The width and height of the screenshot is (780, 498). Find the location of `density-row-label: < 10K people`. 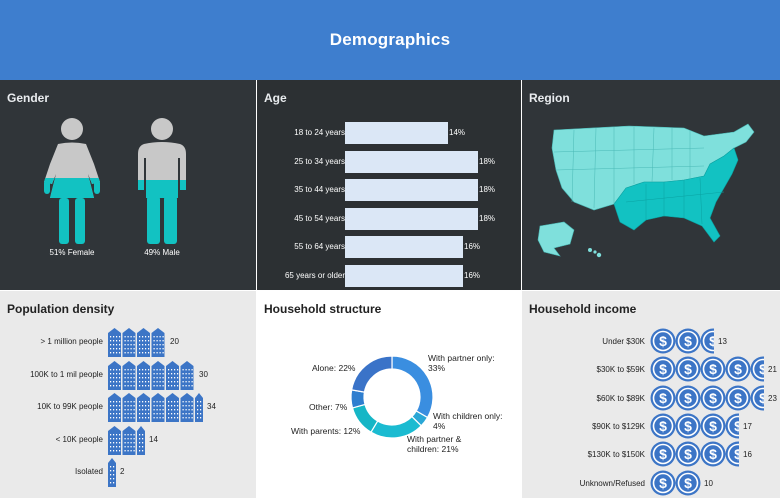

density-row-label: < 10K people is located at coordinates (79, 439).